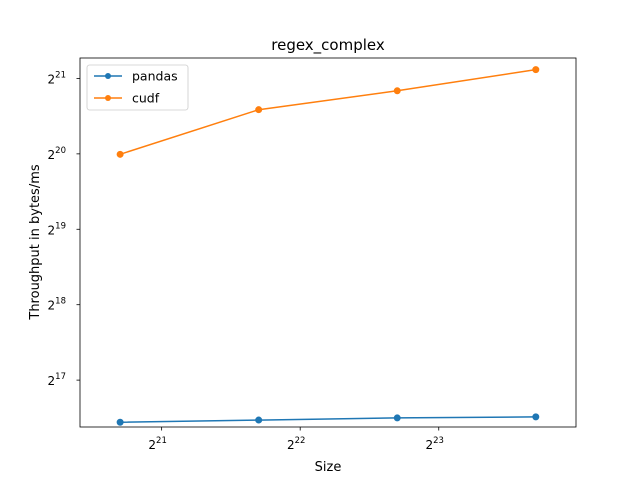 The height and width of the screenshot is (480, 640). I want to click on series-line-pandas, so click(328, 419).